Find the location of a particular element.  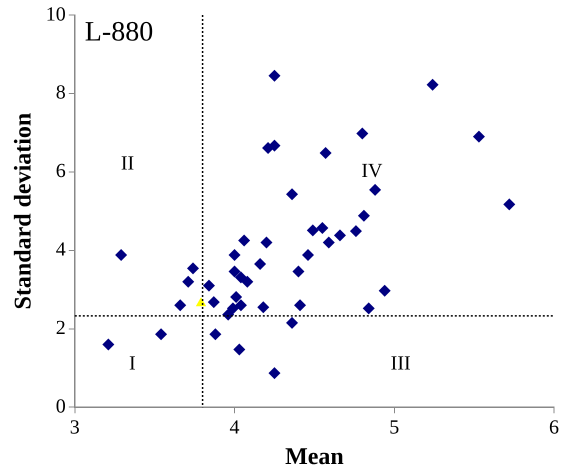

annotation: III is located at coordinates (400, 363).